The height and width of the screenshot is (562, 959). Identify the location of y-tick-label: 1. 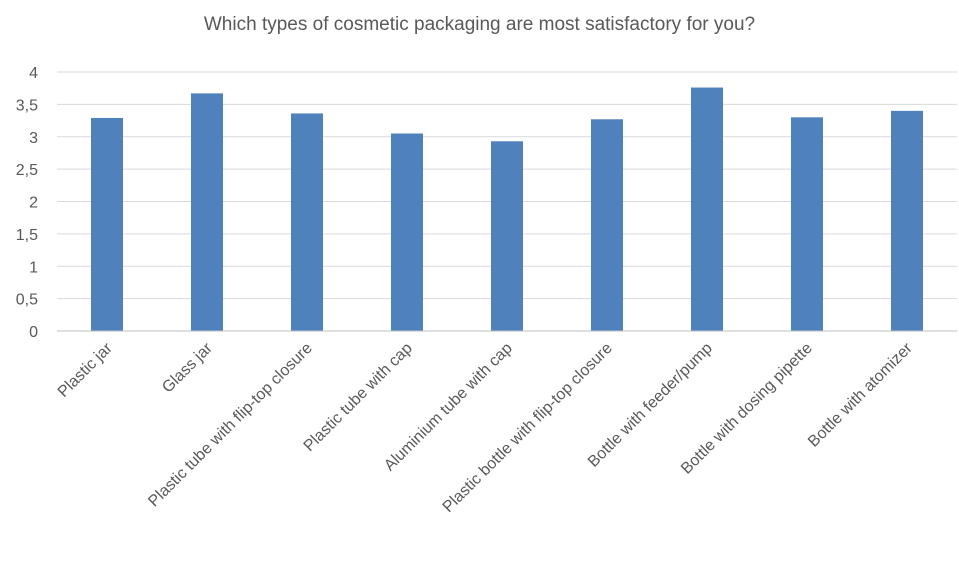
(33, 267).